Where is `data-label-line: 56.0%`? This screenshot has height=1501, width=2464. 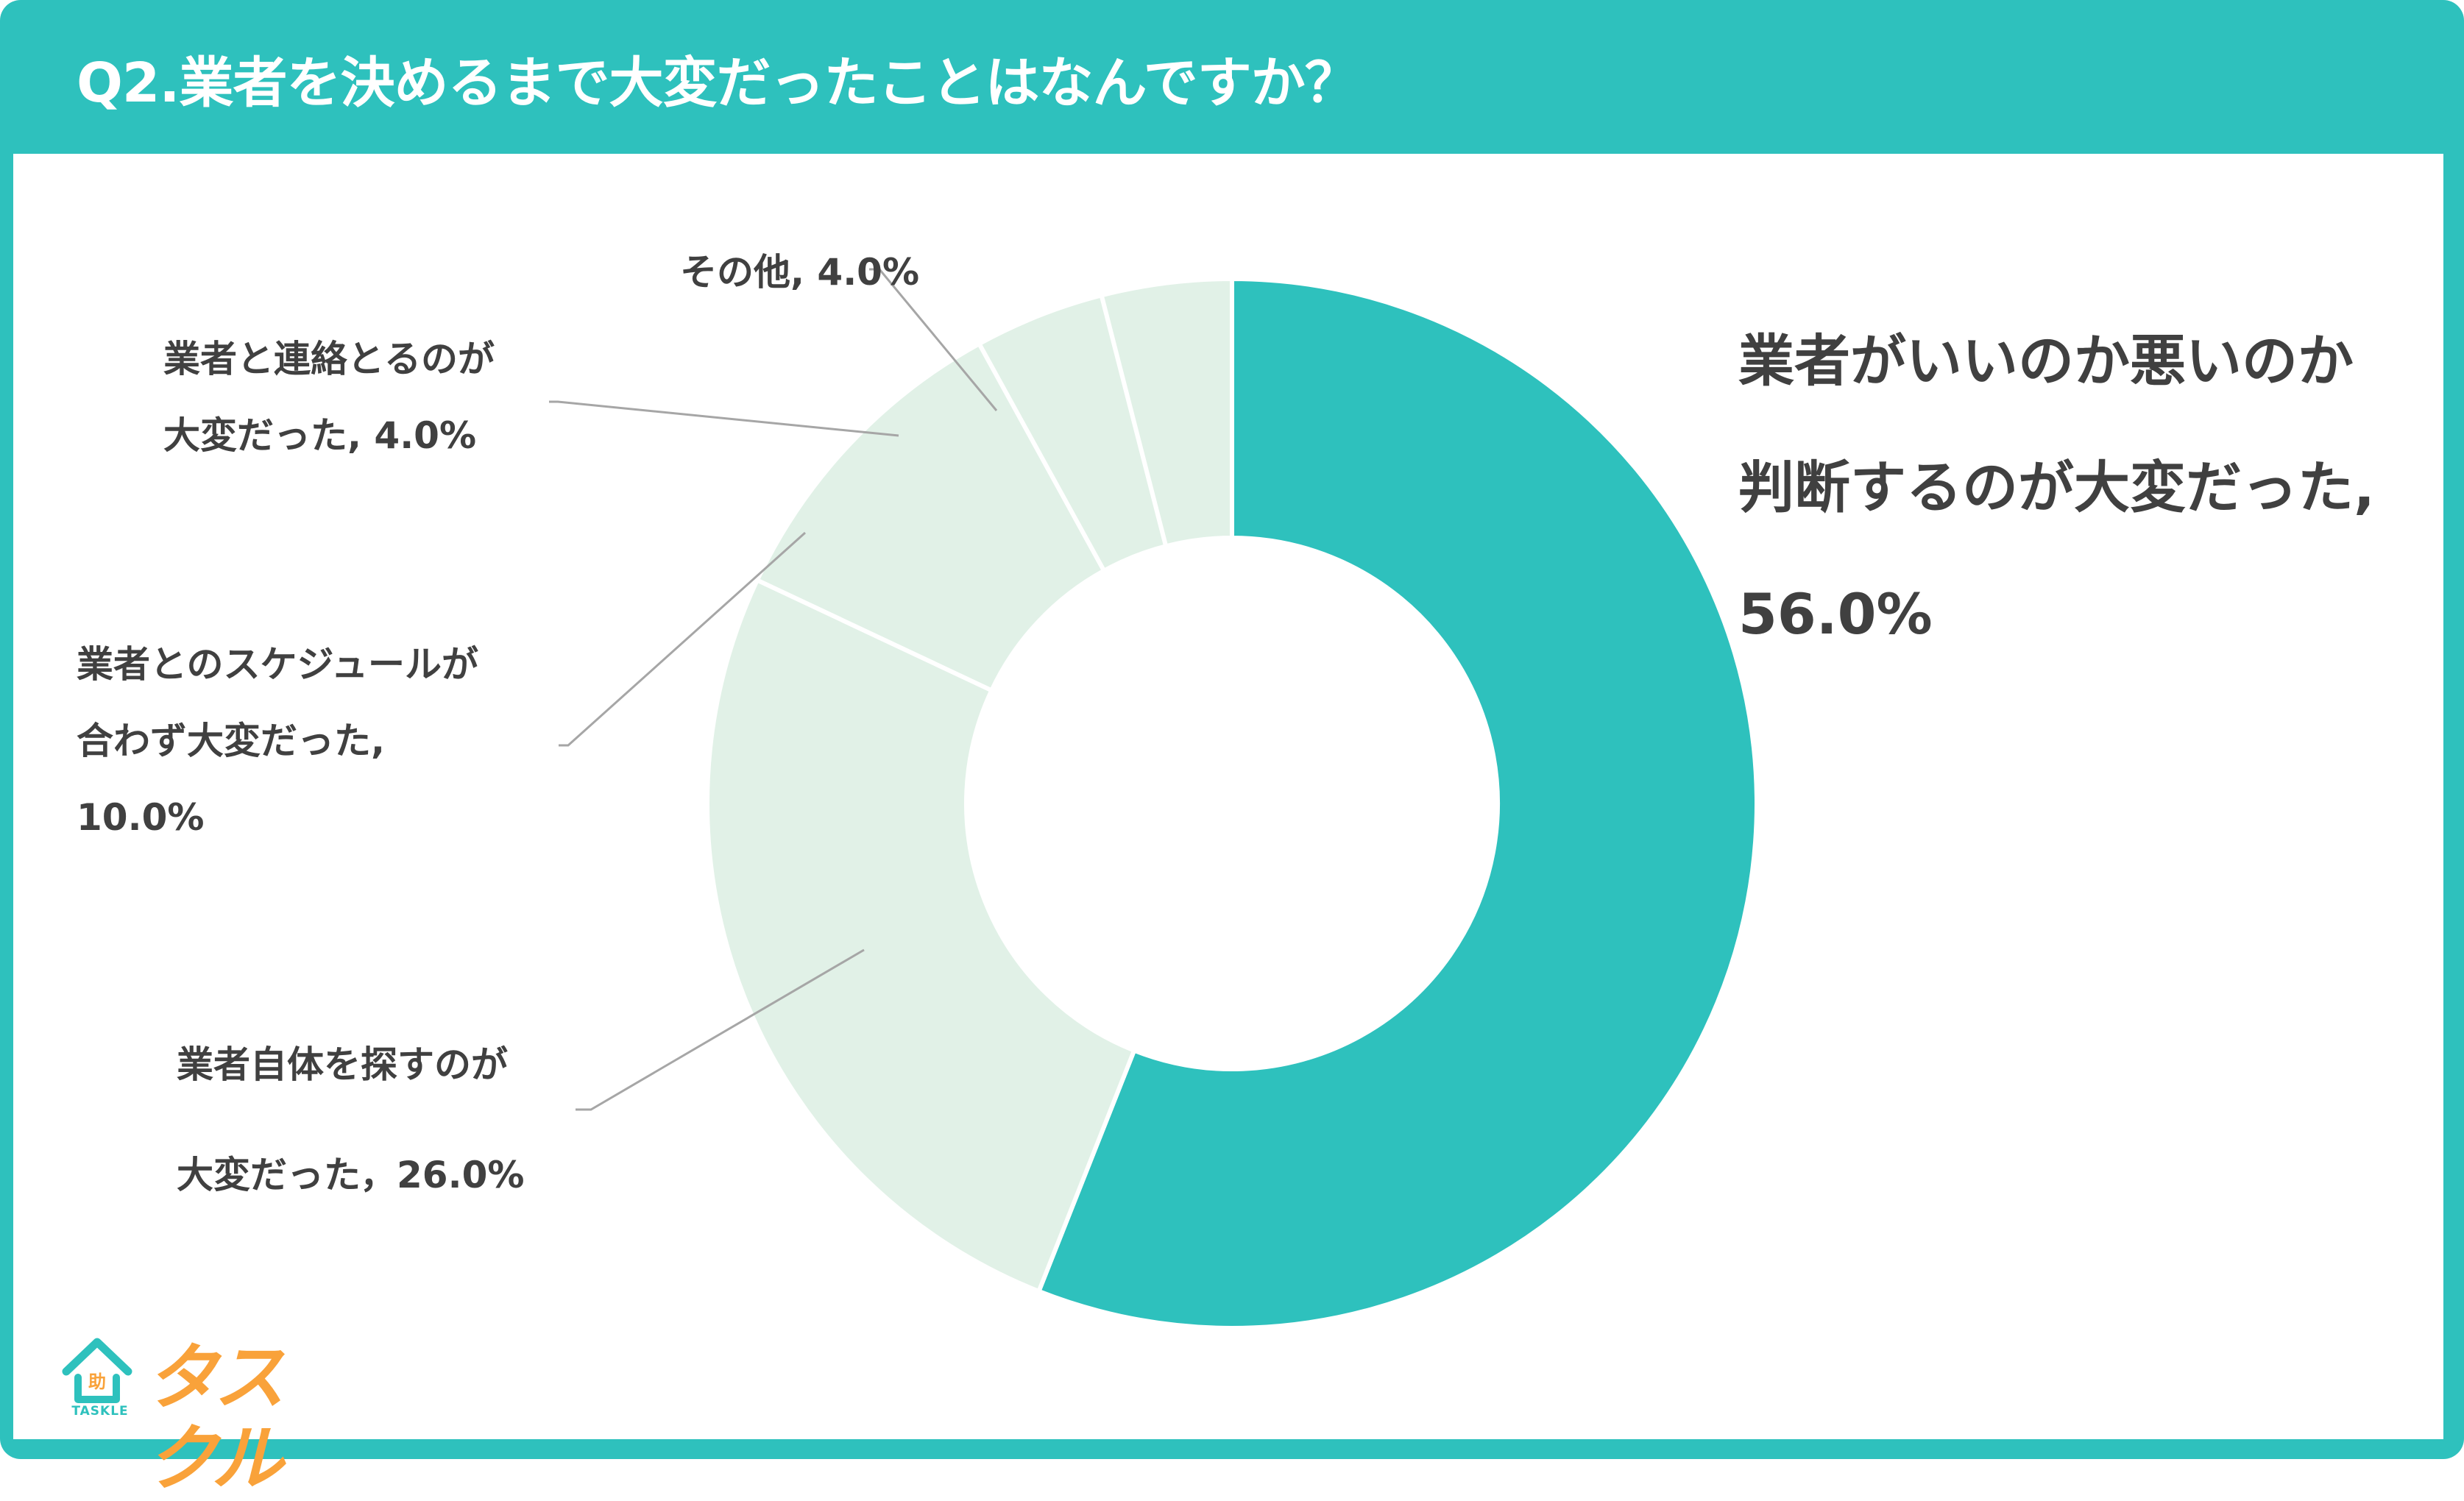
data-label-line: 56.0% is located at coordinates (1835, 614).